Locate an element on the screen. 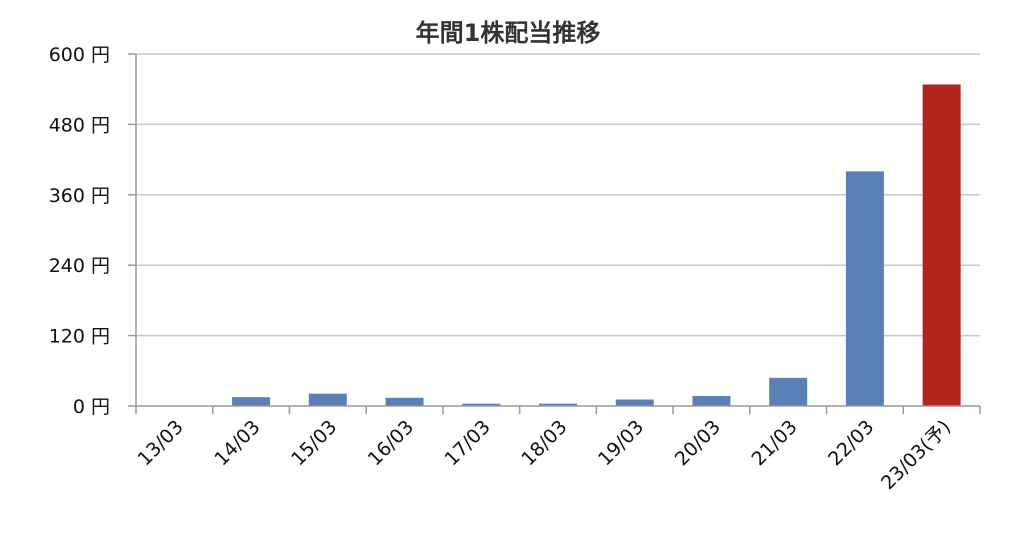 The height and width of the screenshot is (536, 1012). bar-20/03 is located at coordinates (711, 401).